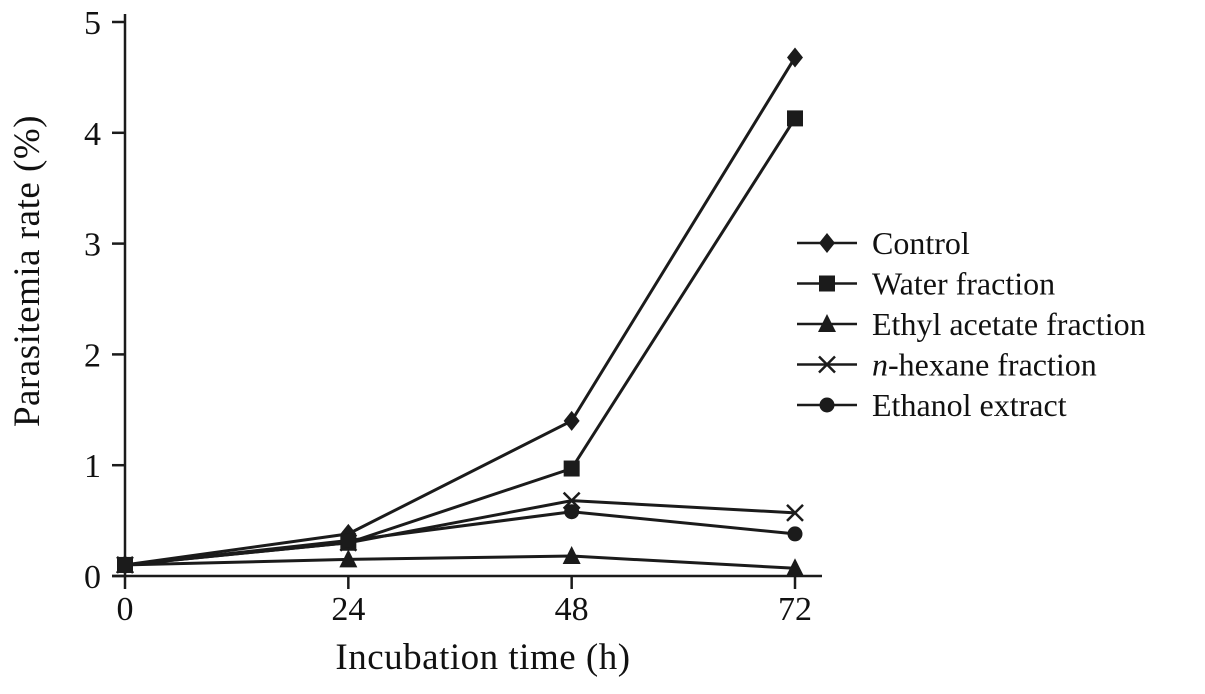  What do you see at coordinates (984, 365) in the screenshot?
I see `legend-label: n-hexane fraction` at bounding box center [984, 365].